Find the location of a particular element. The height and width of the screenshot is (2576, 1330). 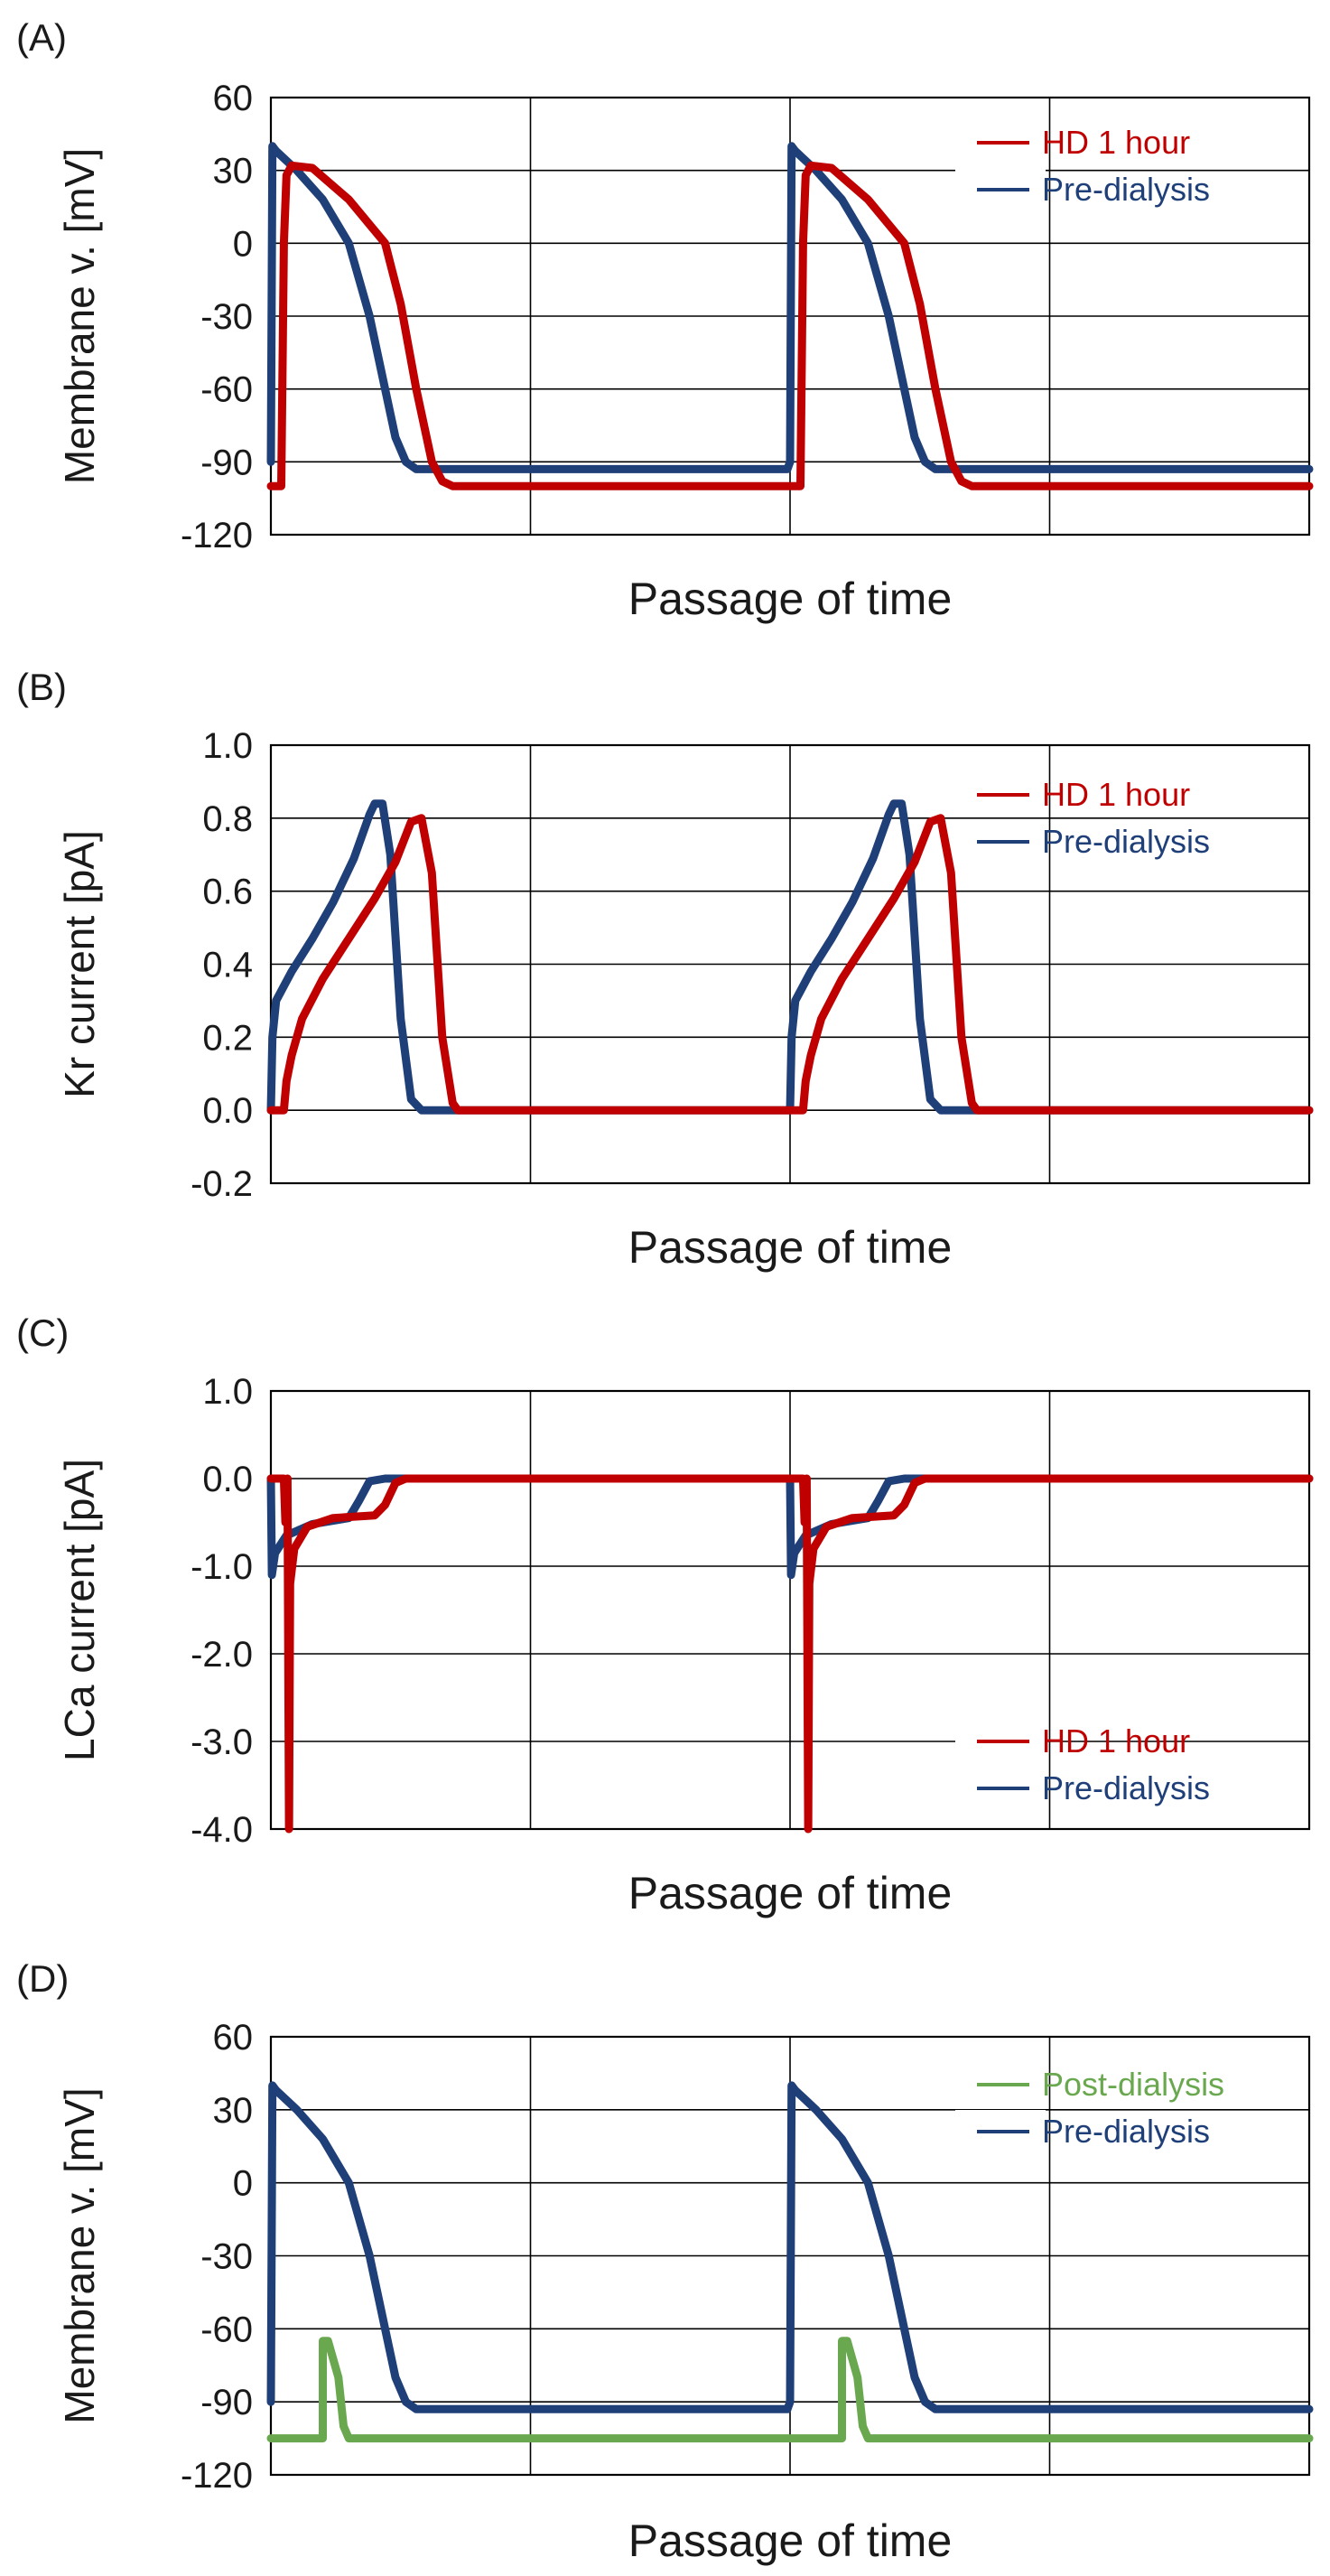

y-tick-label: -4.0 is located at coordinates (222, 1830).